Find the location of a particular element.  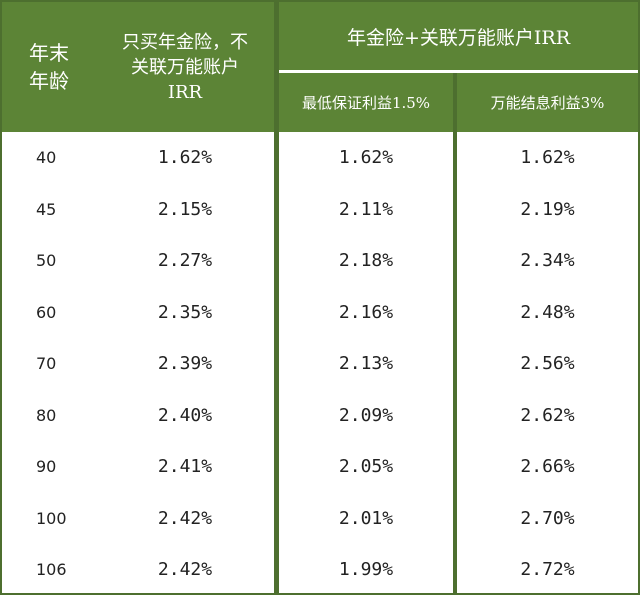

cell-age: 106 is located at coordinates (51, 569).